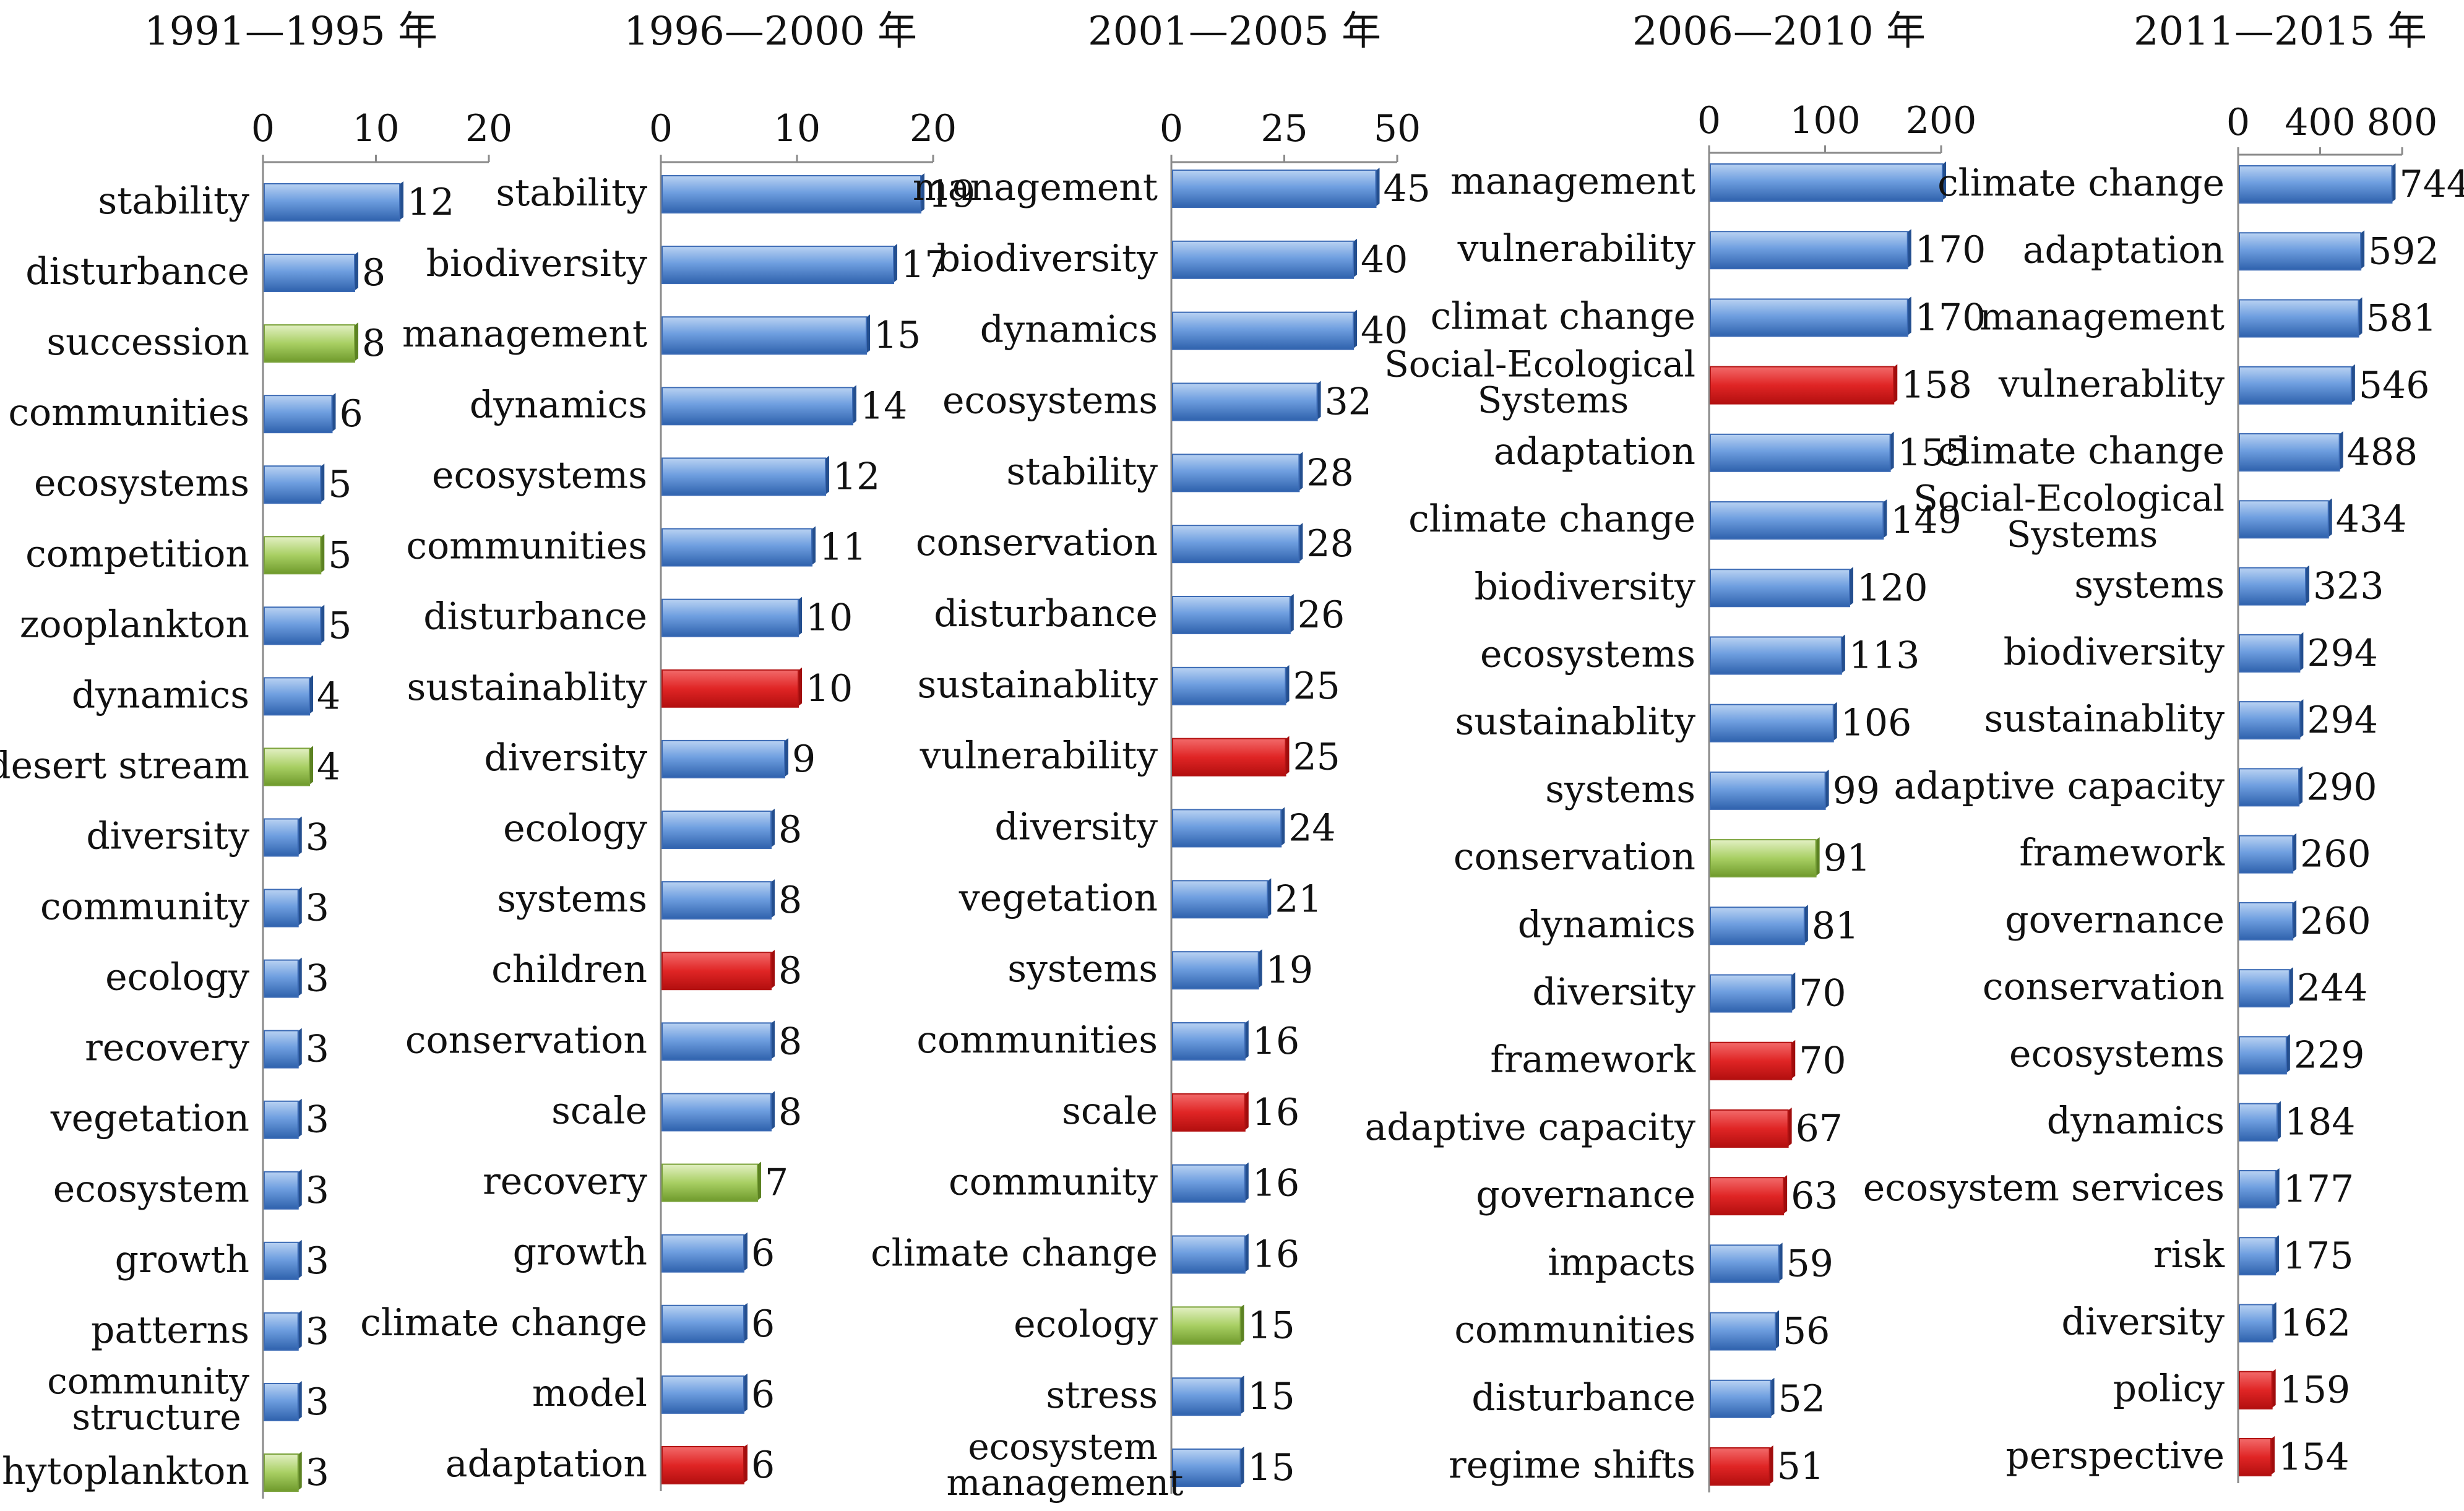 The height and width of the screenshot is (1511, 2464). Describe the element at coordinates (290, 32) in the screenshot. I see `chart-title: 1991—1995 年` at that location.